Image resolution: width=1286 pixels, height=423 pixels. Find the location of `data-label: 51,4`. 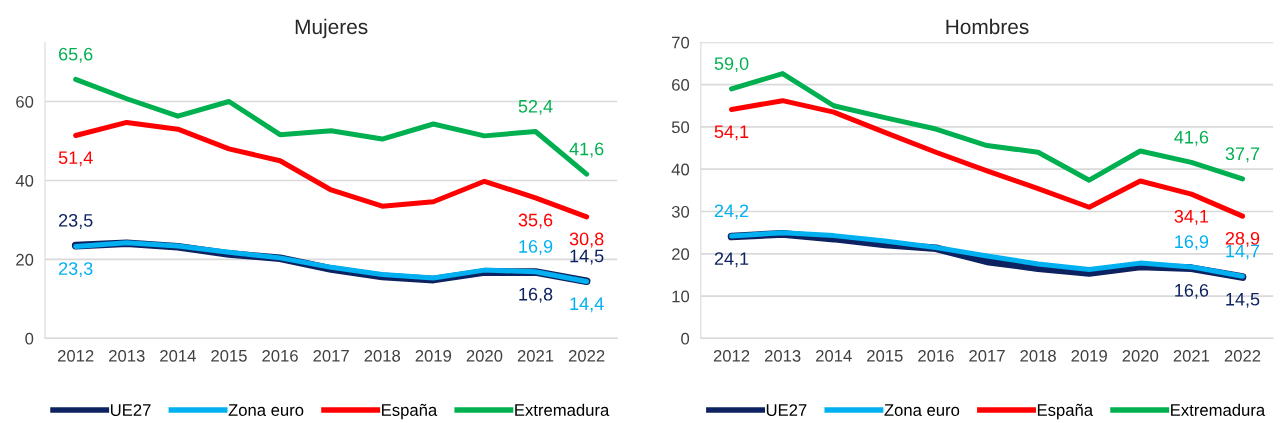

data-label: 51,4 is located at coordinates (75, 159).